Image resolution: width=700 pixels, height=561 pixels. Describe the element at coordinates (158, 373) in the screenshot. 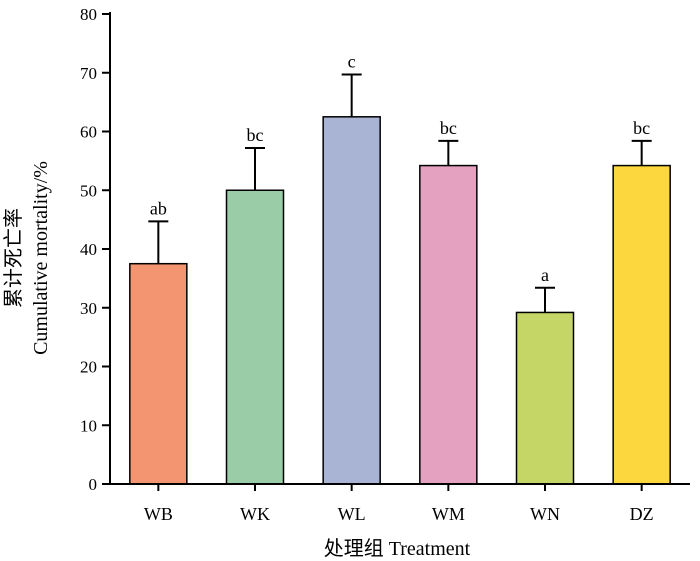

I see `bar-wb` at that location.